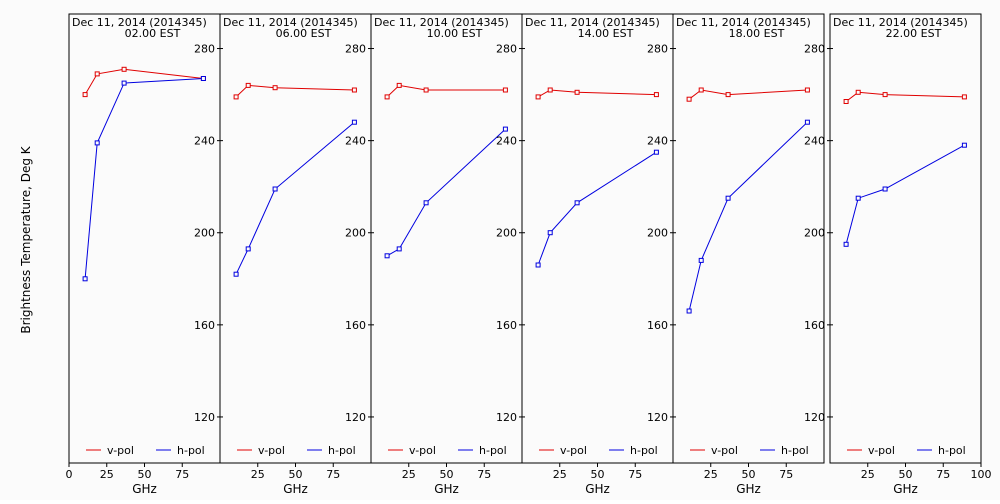 This screenshot has height=504, width=1000. I want to click on panel-subtitle: 02.00 EST, so click(153, 33).